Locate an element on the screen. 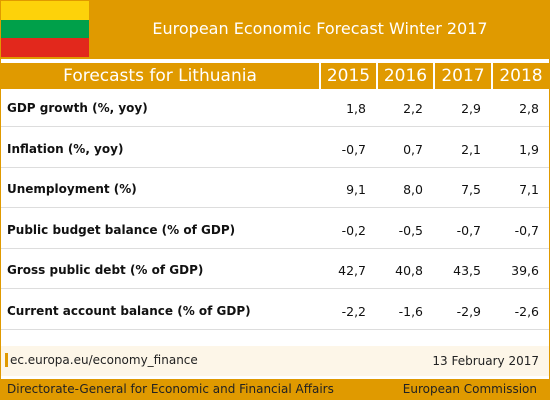 Image resolution: width=550 pixels, height=400 pixels. cell-value: 2,2 is located at coordinates (413, 108).